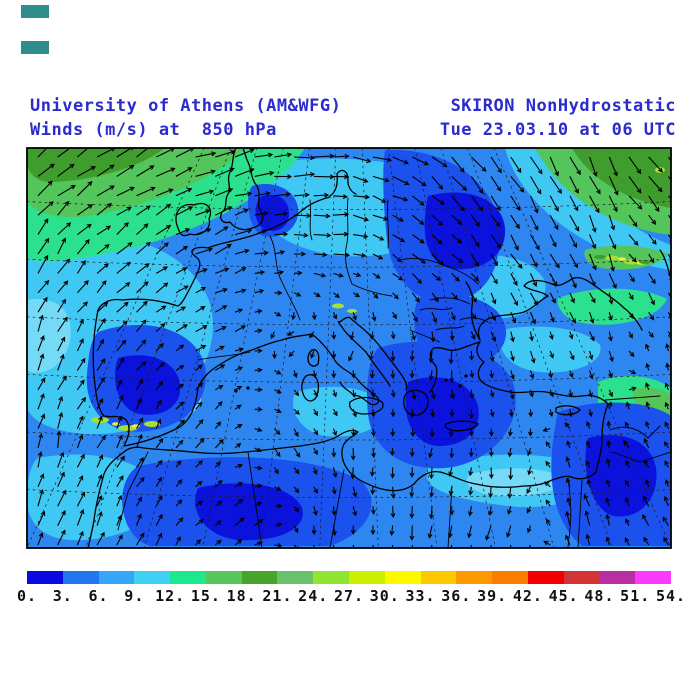 This screenshot has width=700, height=700. Describe the element at coordinates (671, 596) in the screenshot. I see `colorbar-tick-label: 54.` at that location.